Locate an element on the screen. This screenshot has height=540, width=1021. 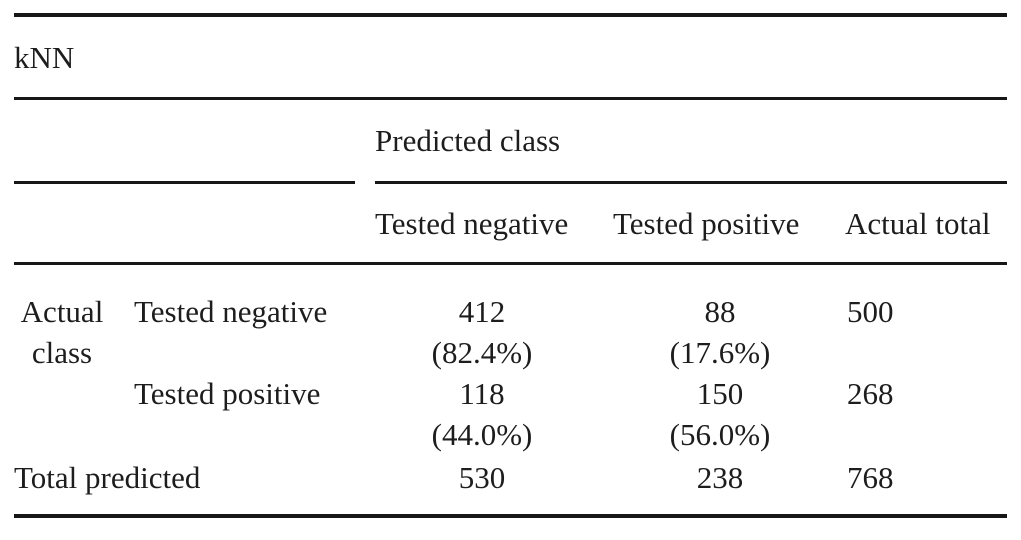
cell-r1-tested-positive: 88 (17.6%) is located at coordinates (720, 332).